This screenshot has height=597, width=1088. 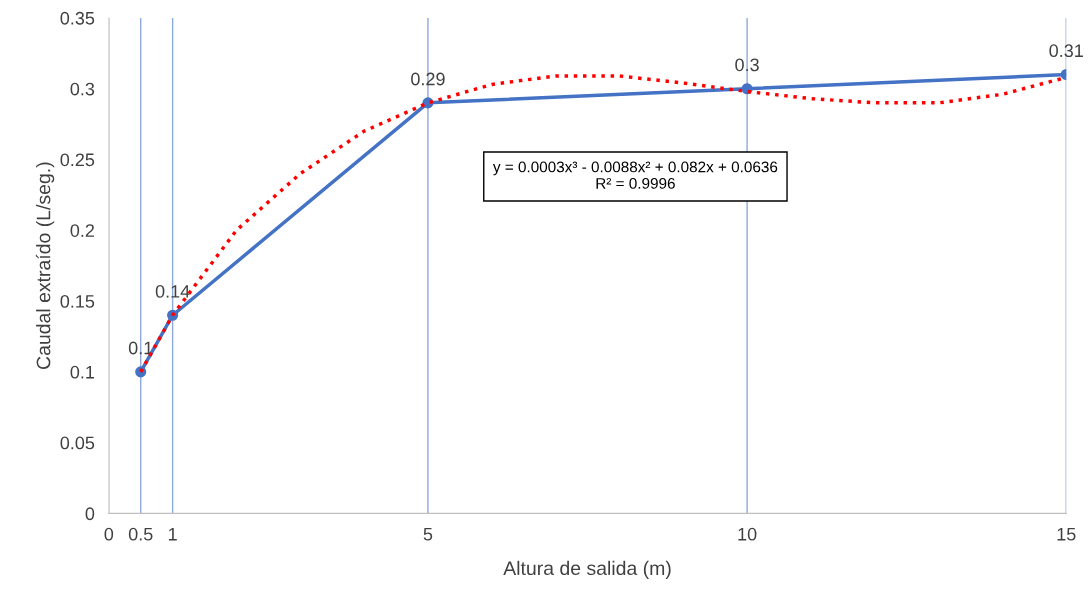 I want to click on y-tick-label: 0.1, so click(x=82, y=372).